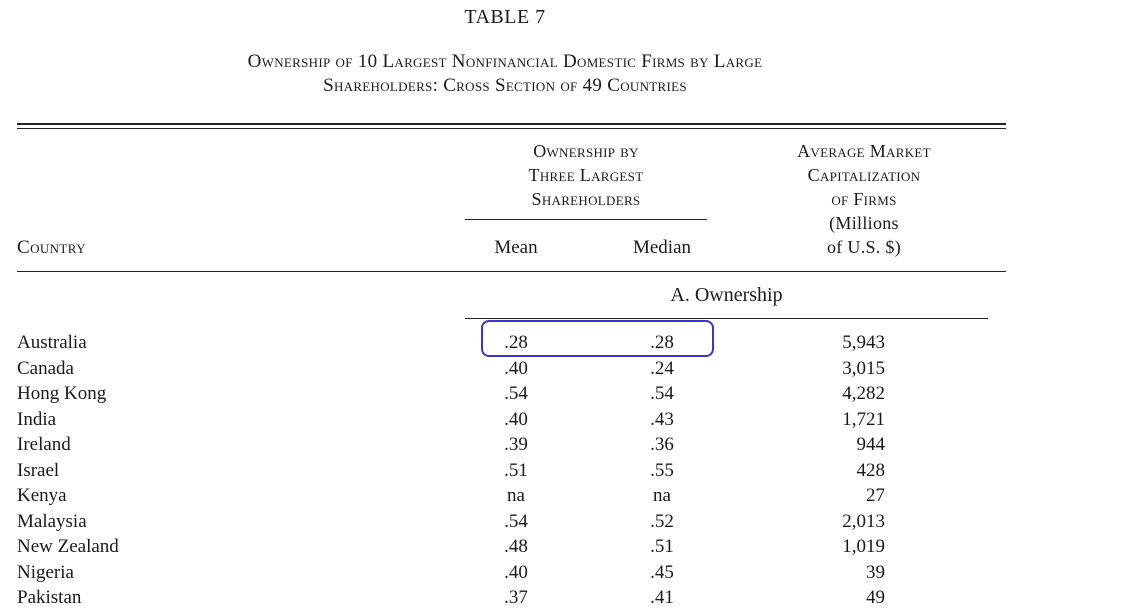  What do you see at coordinates (597, 338) in the screenshot?
I see `highlight-box` at bounding box center [597, 338].